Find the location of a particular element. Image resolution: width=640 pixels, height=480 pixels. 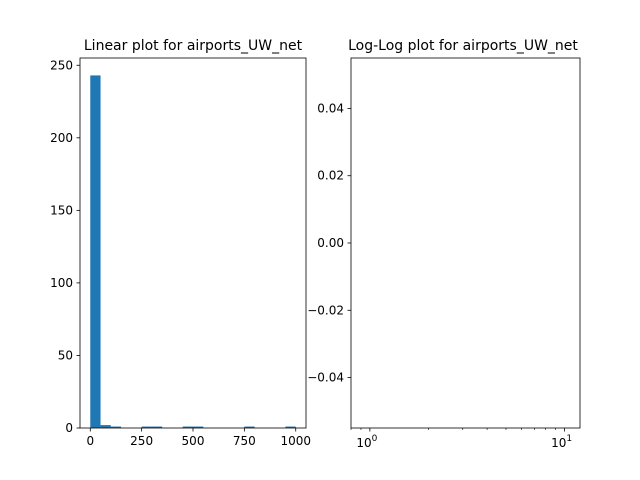

linear-plot-title: Linear plot for airports_UW_net is located at coordinates (193, 46).